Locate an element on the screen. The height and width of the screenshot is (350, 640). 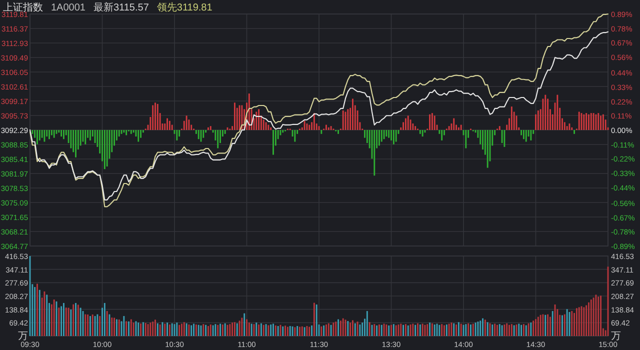
text: 最新3115.57 is located at coordinates (121, 8).